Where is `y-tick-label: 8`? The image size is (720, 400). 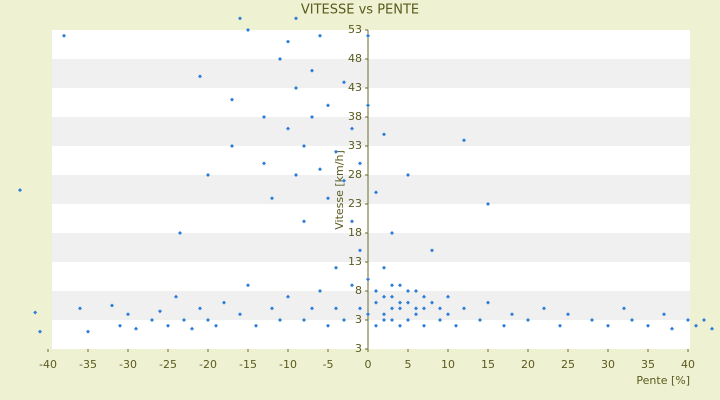 y-tick-label: 8 is located at coordinates (358, 290).